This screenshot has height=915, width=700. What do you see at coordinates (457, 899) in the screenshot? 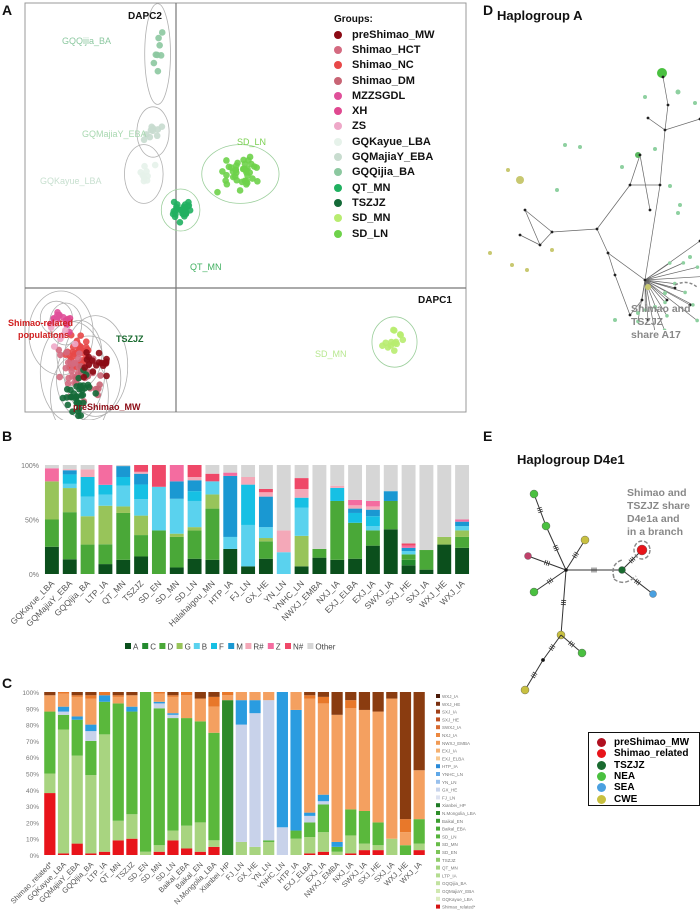
I see `legend-label: GQKayue_LBA` at bounding box center [457, 899].